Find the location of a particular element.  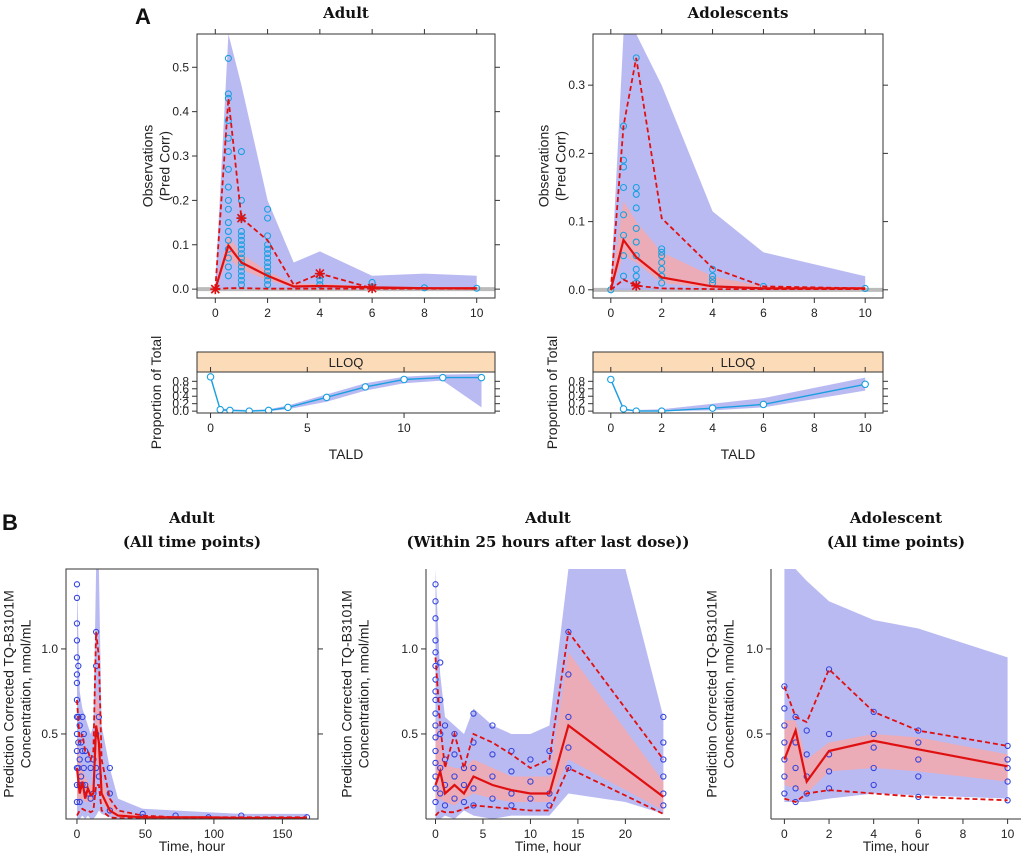

lower-percentile-line is located at coordinates (738, 284).